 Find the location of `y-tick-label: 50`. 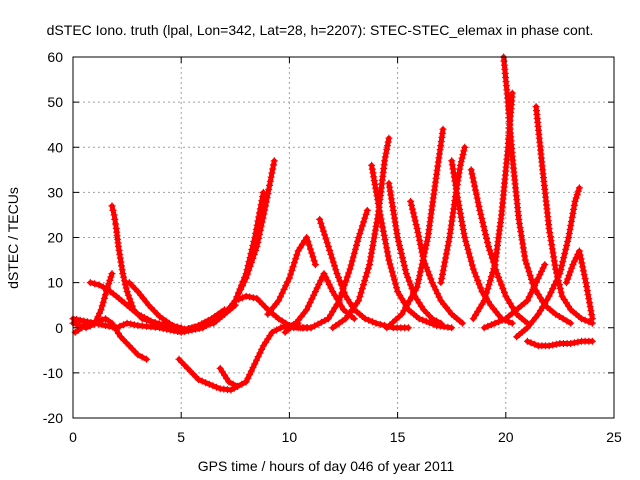

y-tick-label: 50 is located at coordinates (55, 102).